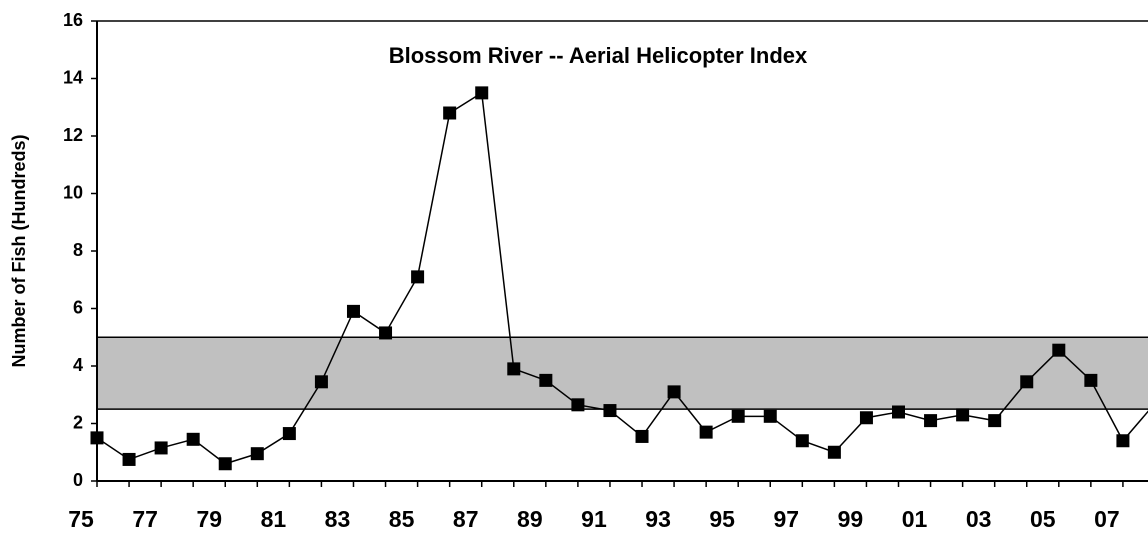  I want to click on x-tick-label: 79, so click(209, 519).